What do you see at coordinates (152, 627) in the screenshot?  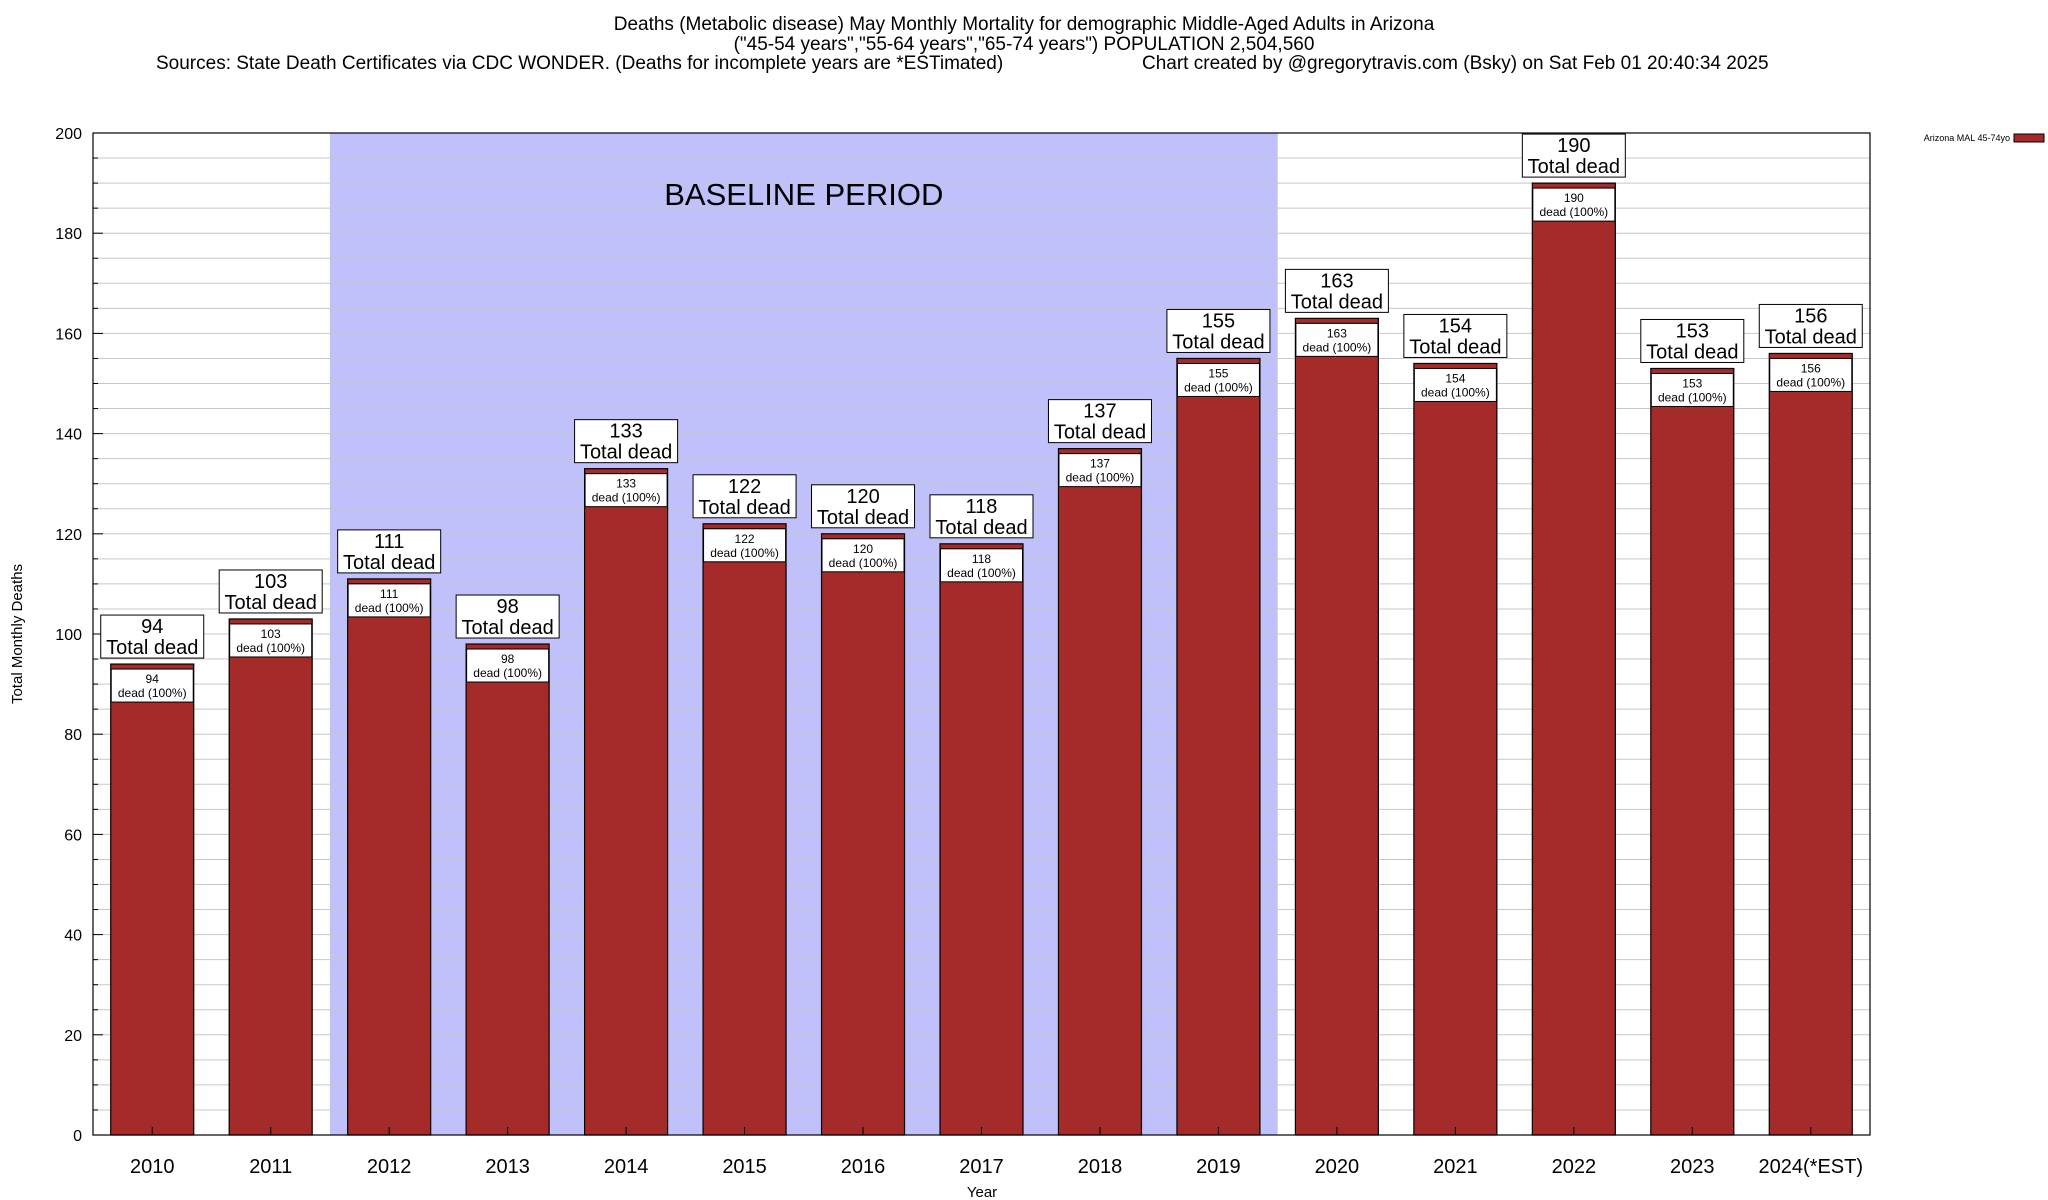 I see `bar-total-value: 94` at bounding box center [152, 627].